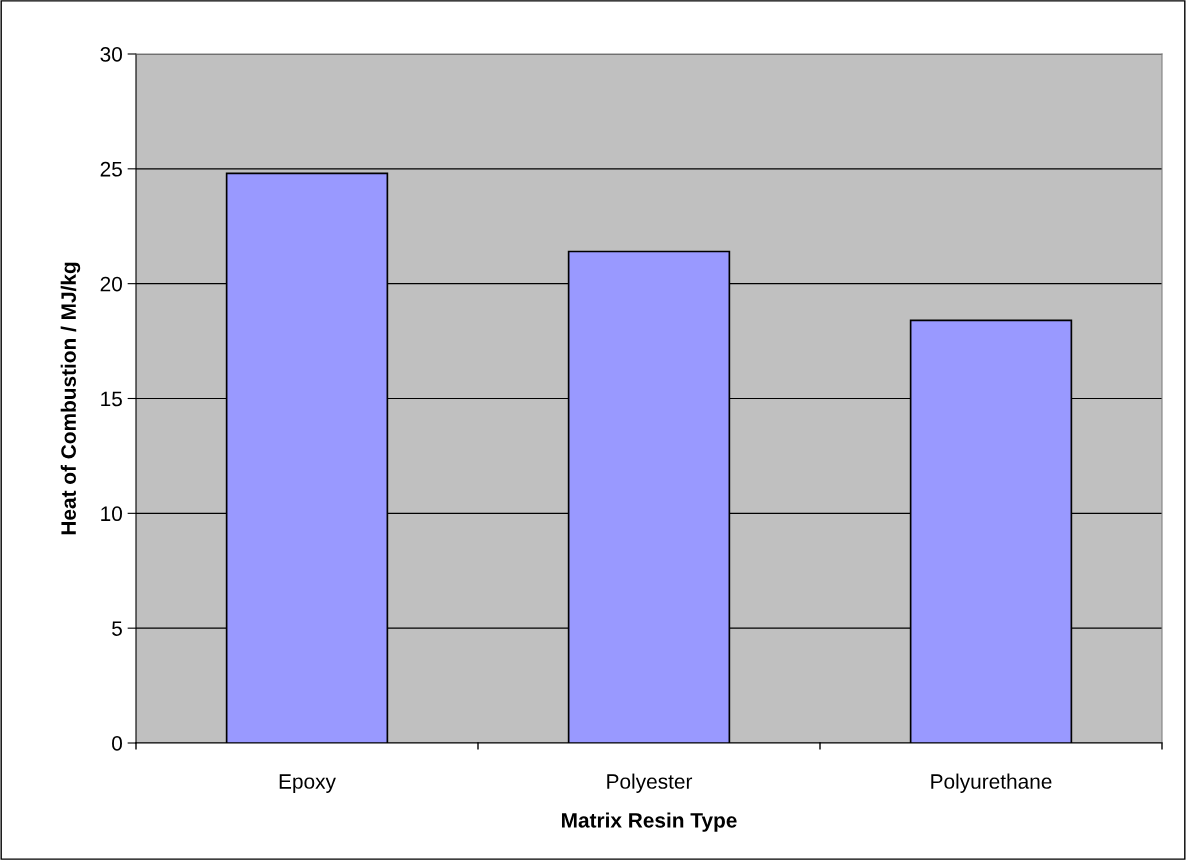 This screenshot has height=860, width=1186. I want to click on y-tick-label: 10, so click(111, 514).